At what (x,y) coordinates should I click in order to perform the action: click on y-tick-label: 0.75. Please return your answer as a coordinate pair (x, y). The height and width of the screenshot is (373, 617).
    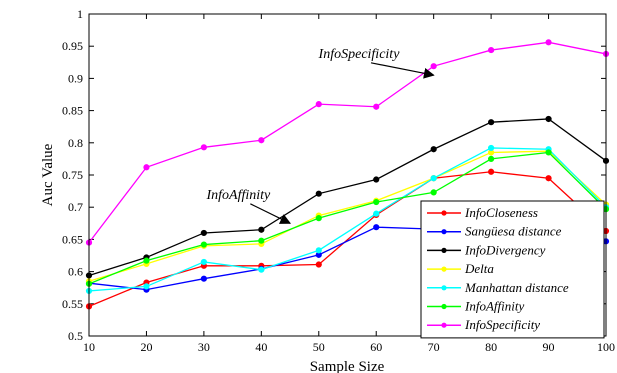
    Looking at the image, I should click on (72, 175).